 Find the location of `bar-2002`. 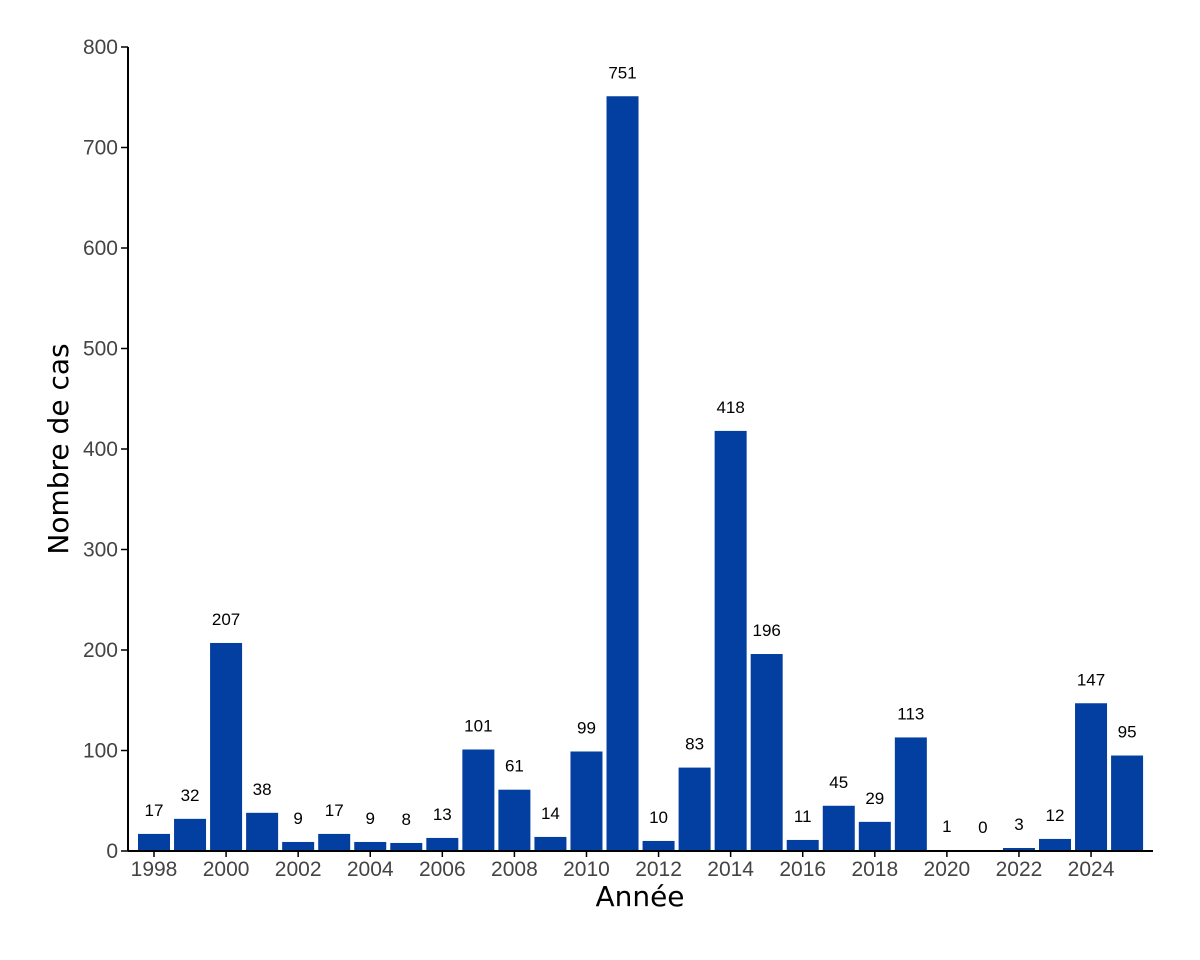

bar-2002 is located at coordinates (298, 846).